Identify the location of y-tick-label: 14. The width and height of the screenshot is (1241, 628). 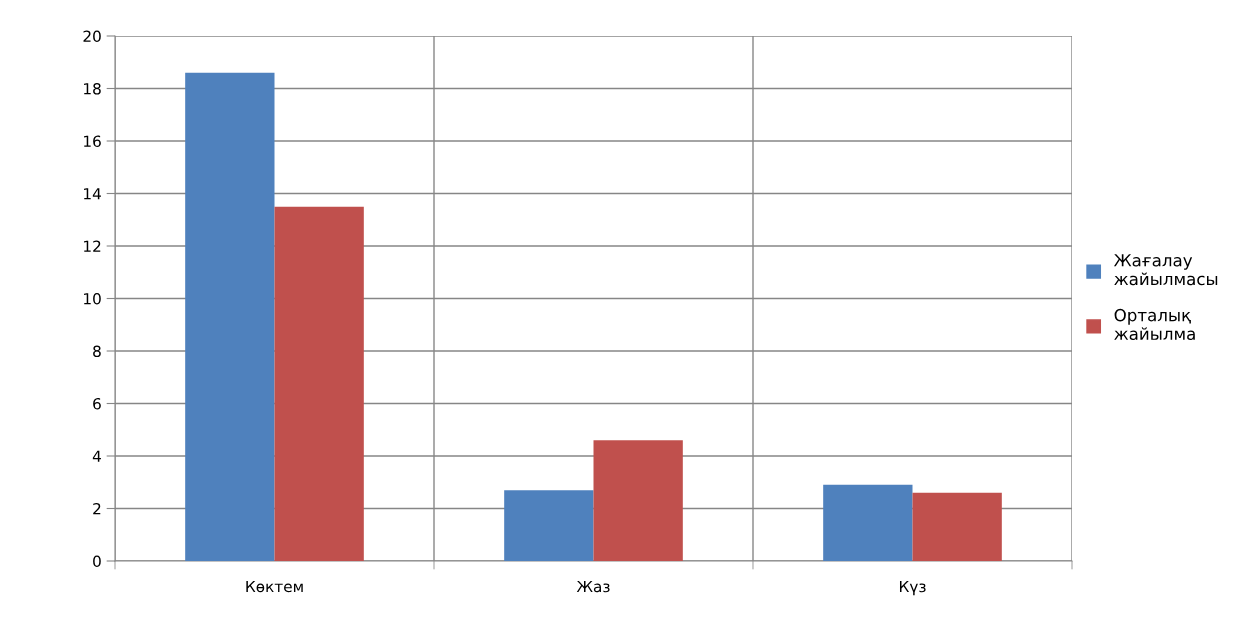
(92, 194).